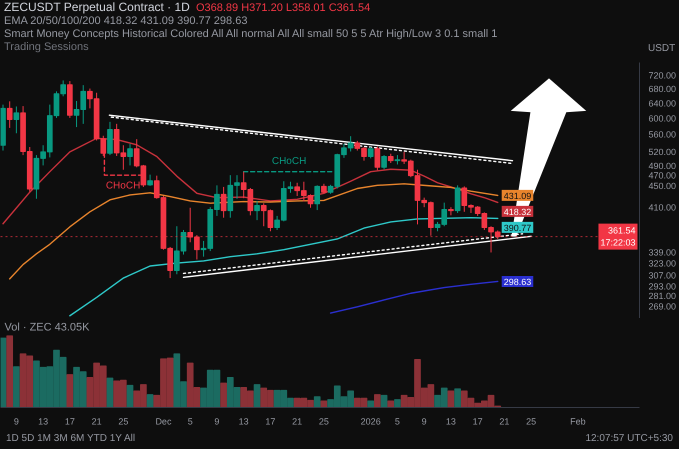 The height and width of the screenshot is (449, 679). Describe the element at coordinates (518, 281) in the screenshot. I see `data-label: 298.63` at that location.